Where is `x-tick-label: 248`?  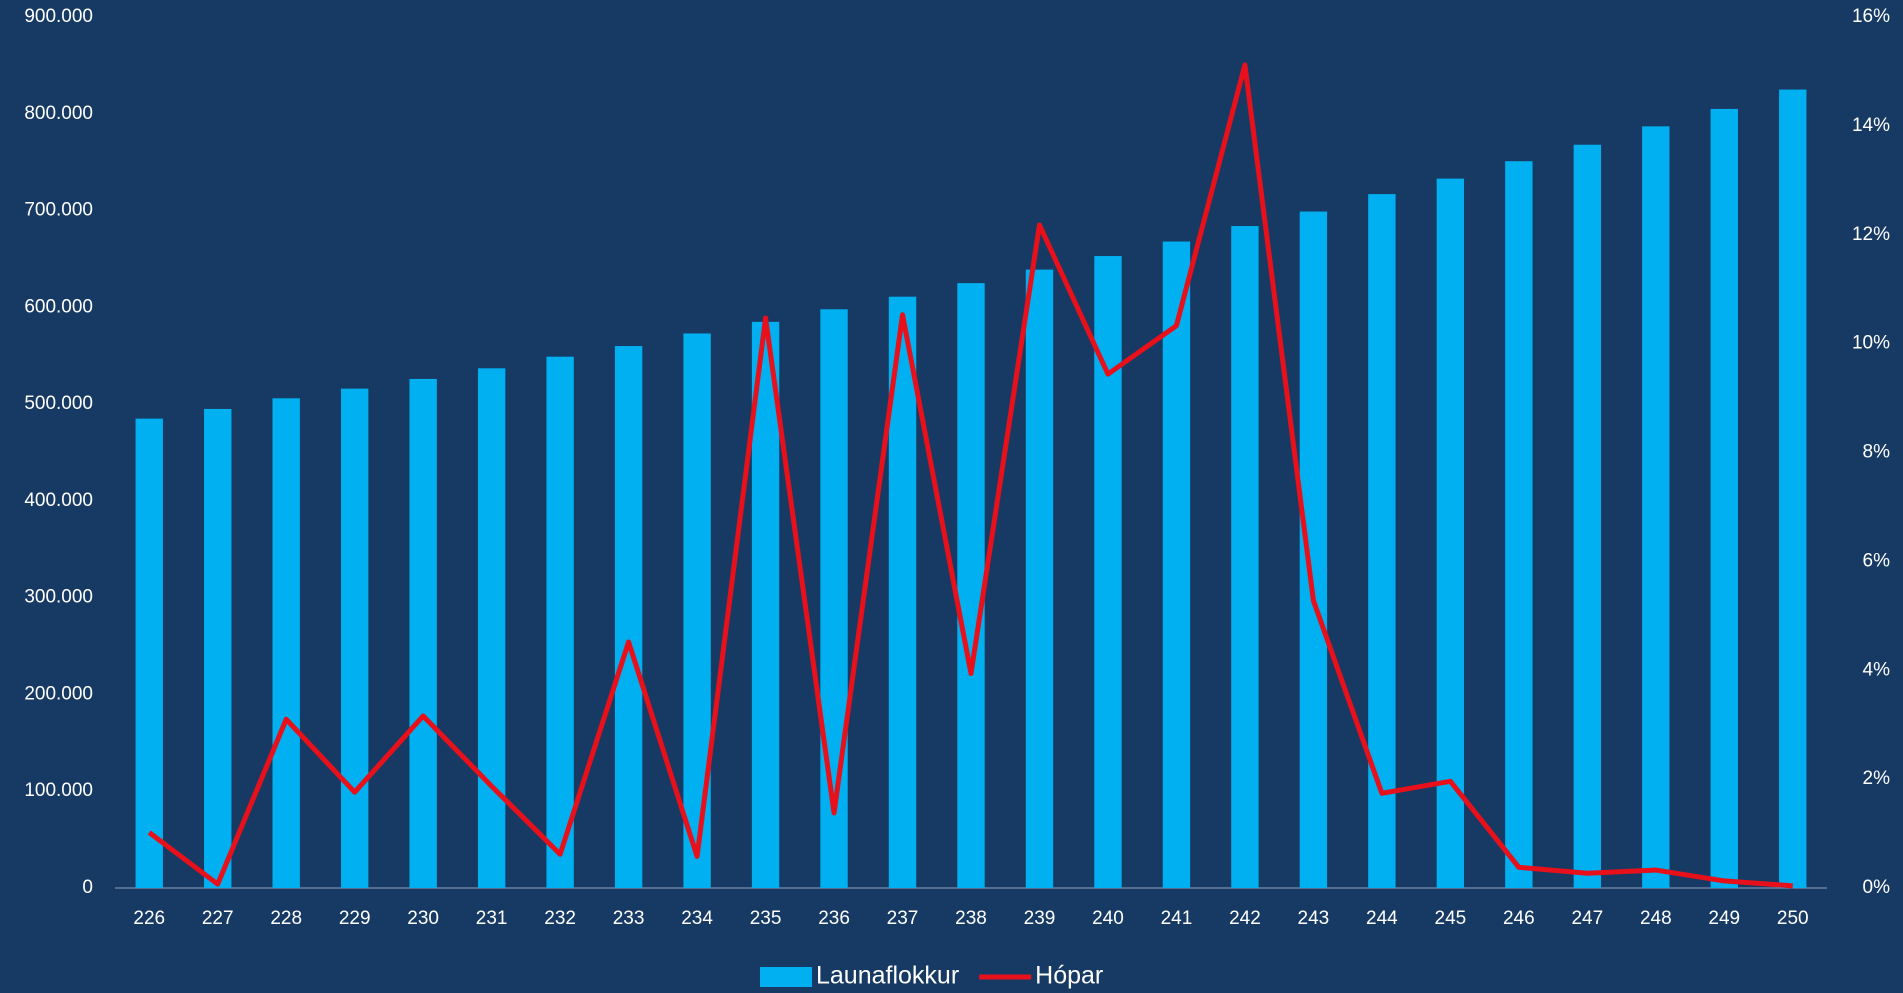 x-tick-label: 248 is located at coordinates (1656, 918).